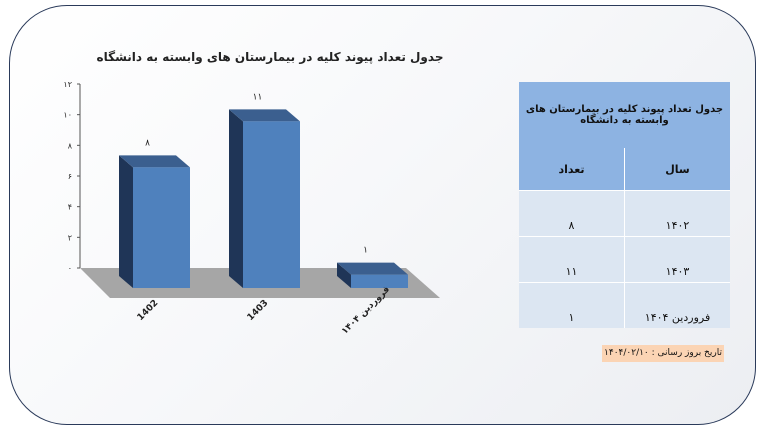 Image resolution: width=765 pixels, height=431 pixels. Describe the element at coordinates (572, 169) in the screenshot. I see `table-header-count: تعداد` at that location.